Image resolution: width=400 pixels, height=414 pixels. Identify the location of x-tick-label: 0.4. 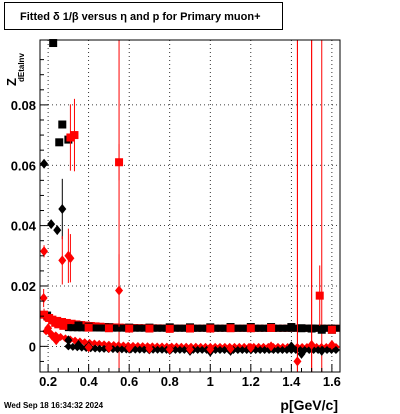
(89, 381).